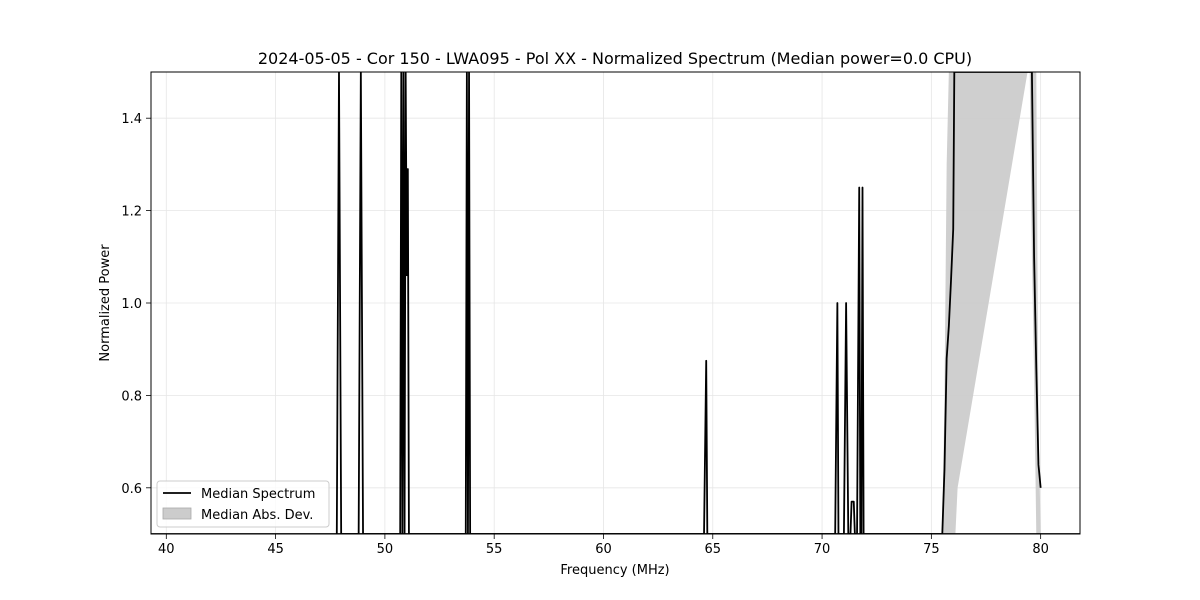  Describe the element at coordinates (1040, 549) in the screenshot. I see `x-tick-label: 80` at that location.